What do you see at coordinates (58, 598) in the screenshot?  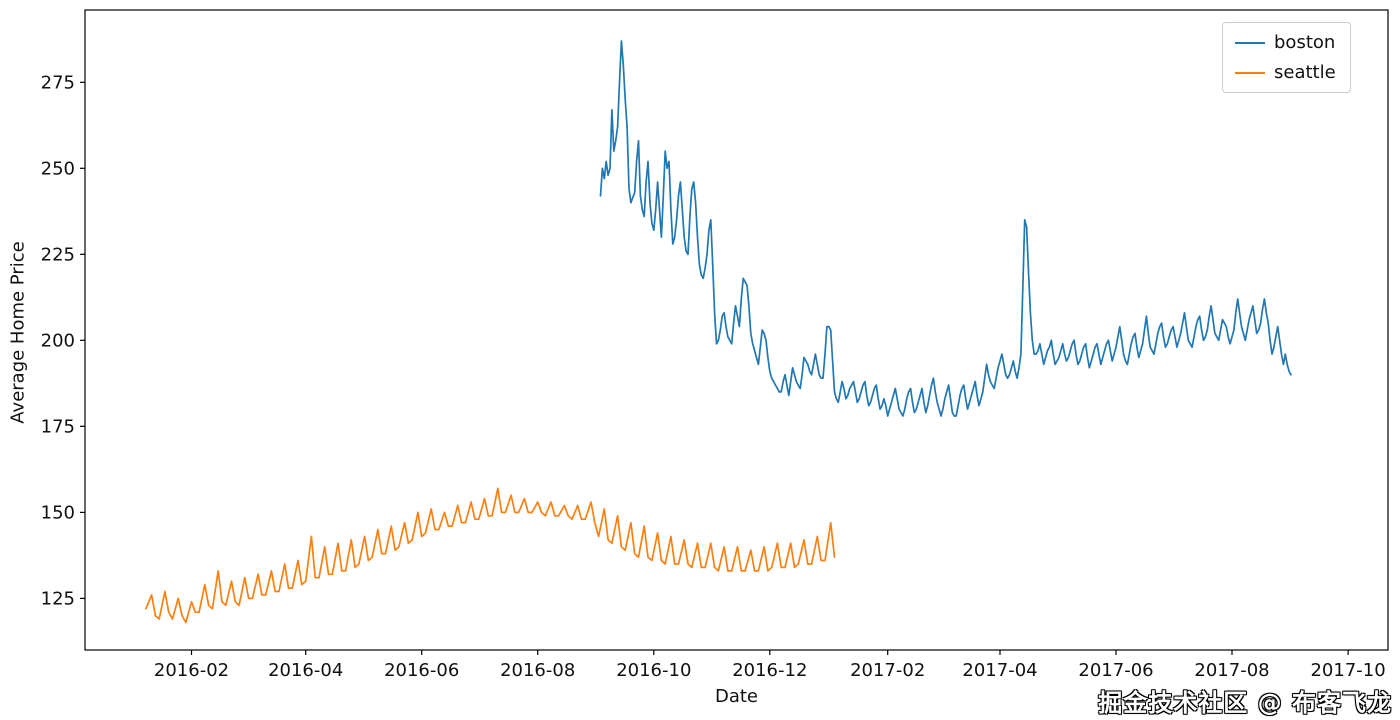 I see `svg-text: 125` at bounding box center [58, 598].